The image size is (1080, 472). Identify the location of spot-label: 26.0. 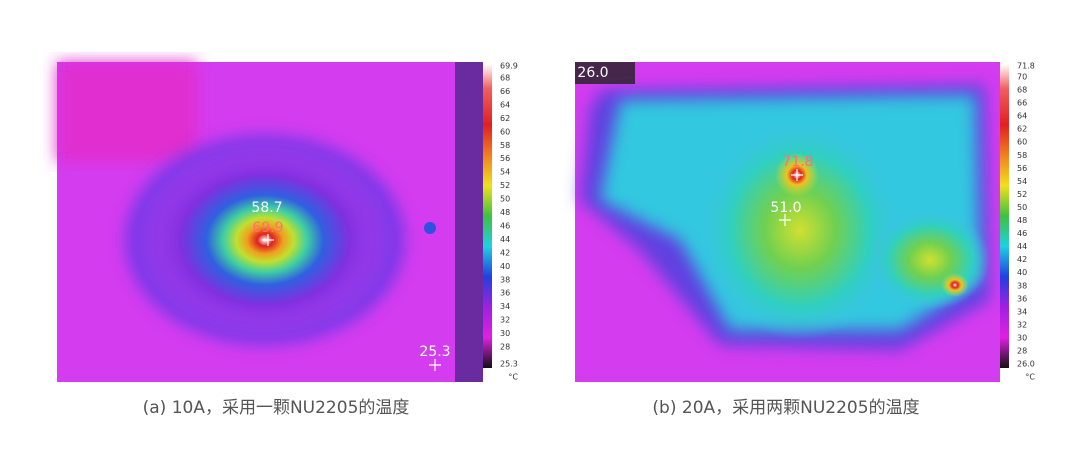
(592, 73).